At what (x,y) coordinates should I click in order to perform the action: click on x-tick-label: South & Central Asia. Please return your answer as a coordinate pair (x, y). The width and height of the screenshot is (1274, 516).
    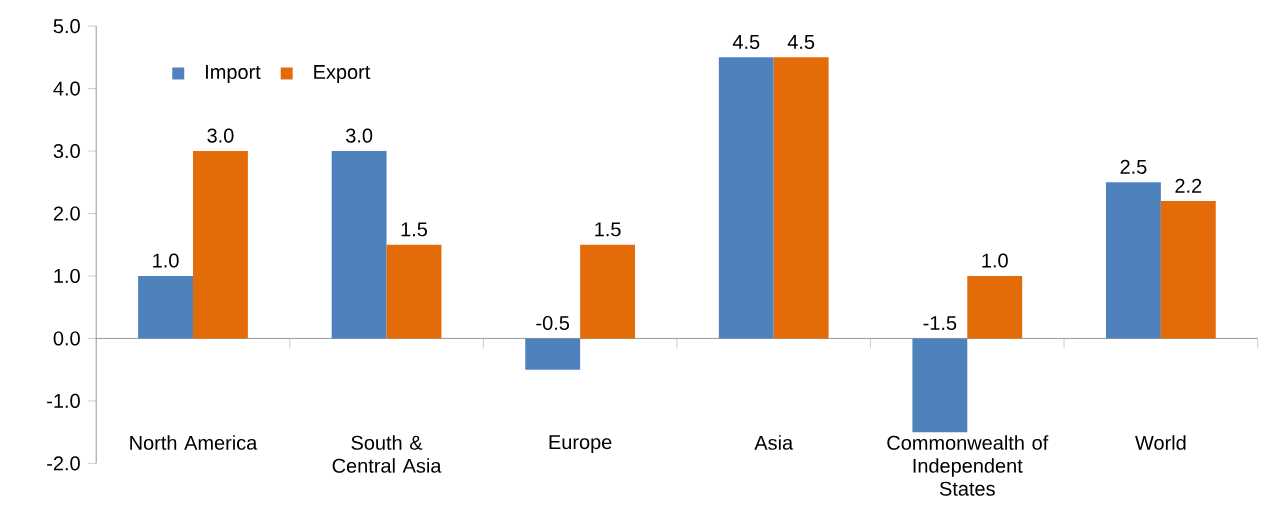
    Looking at the image, I should click on (387, 454).